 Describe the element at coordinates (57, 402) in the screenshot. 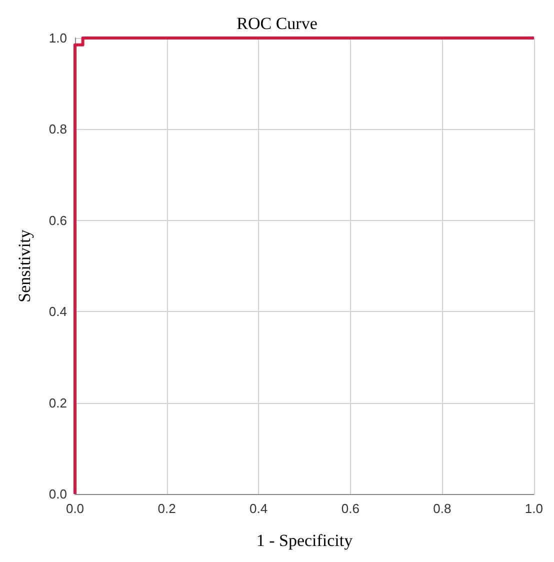

I see `y-tick-label: 0.2` at that location.